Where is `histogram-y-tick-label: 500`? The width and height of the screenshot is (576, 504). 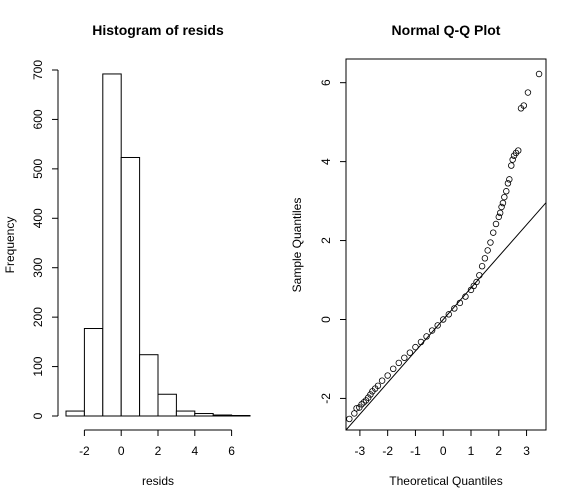 histogram-y-tick-label: 500 is located at coordinates (38, 169).